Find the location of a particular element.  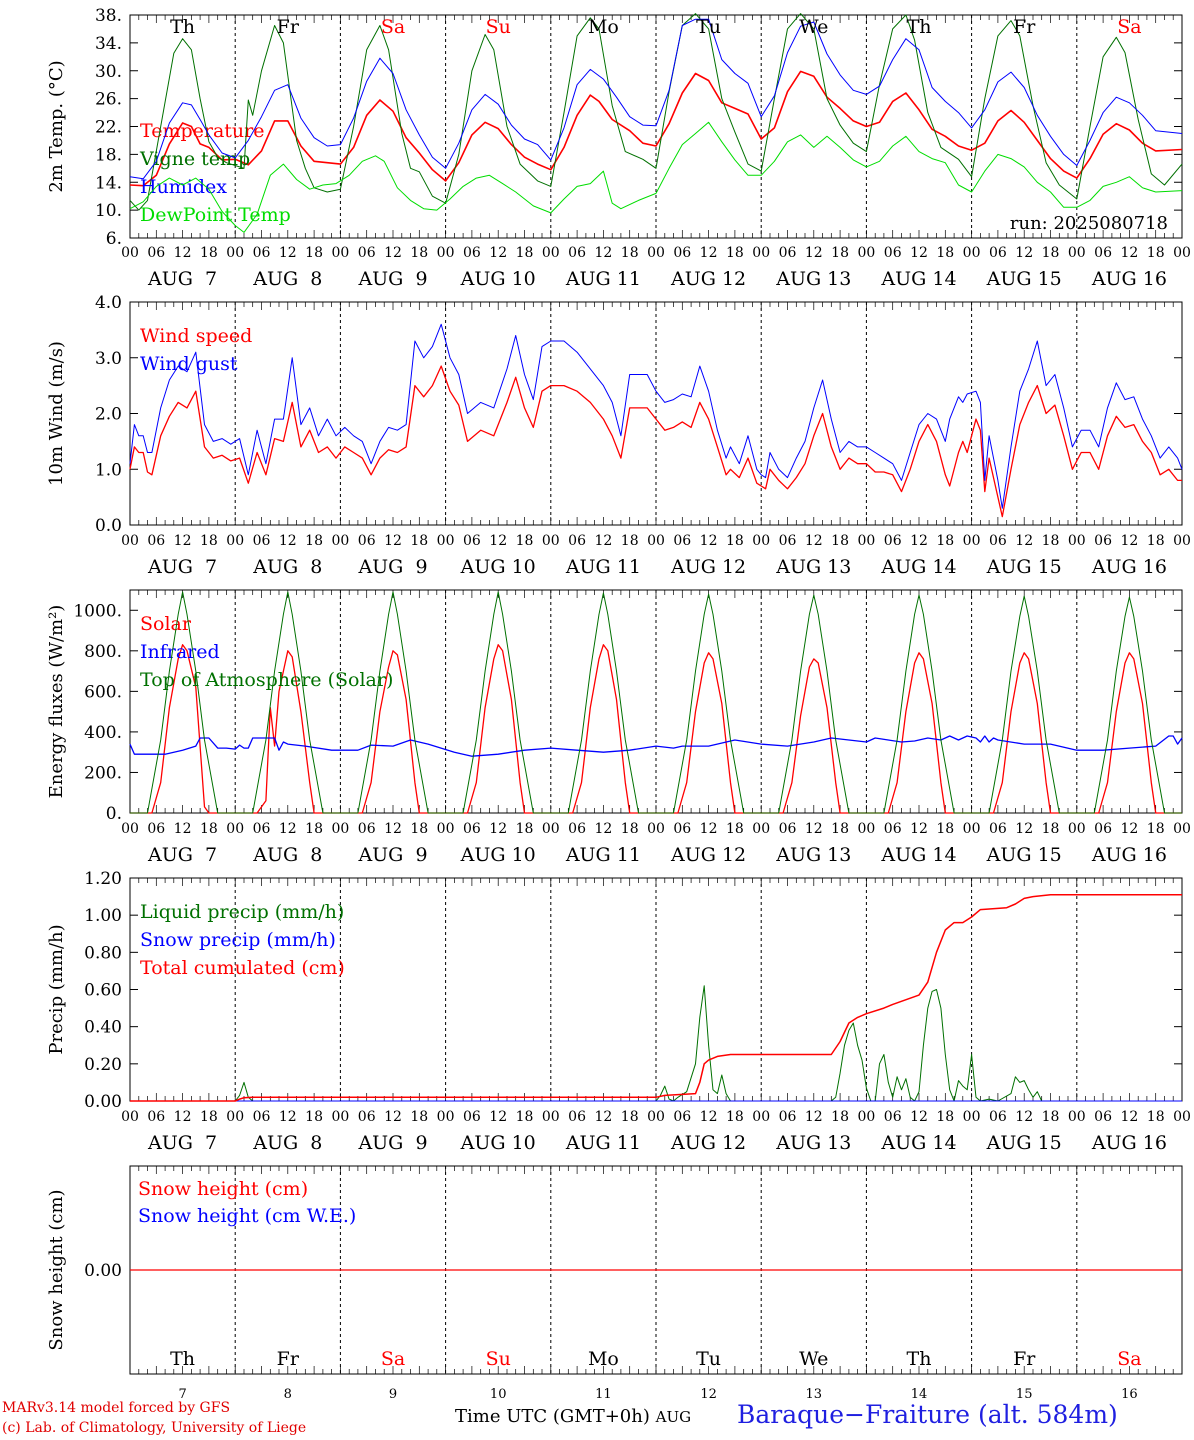

legend-entry: Total cumulated (cm) is located at coordinates (242, 968).